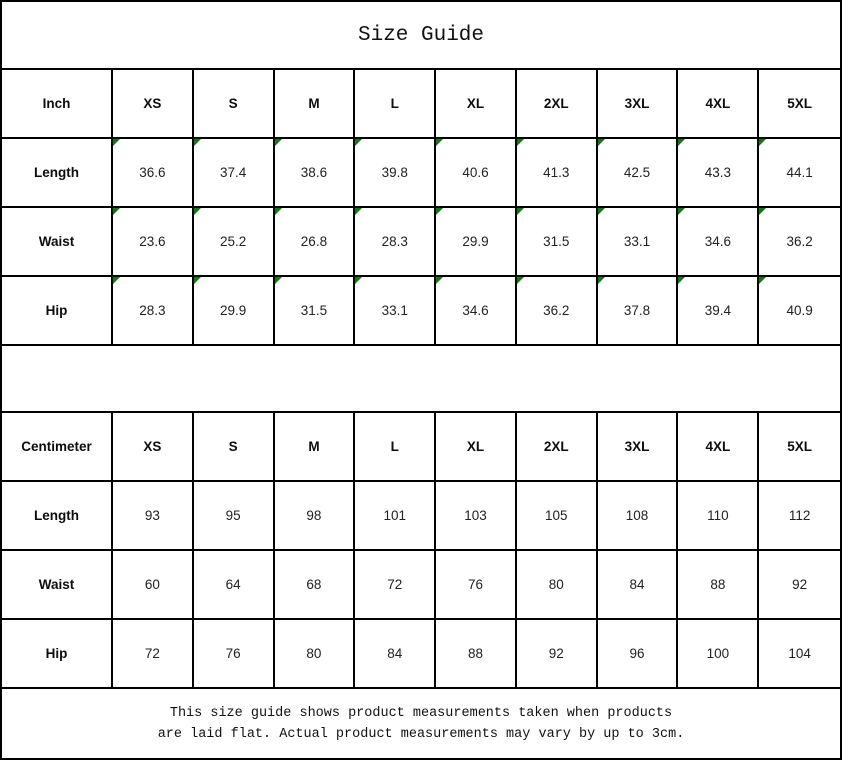  I want to click on cell-value: 40.6, so click(475, 172).